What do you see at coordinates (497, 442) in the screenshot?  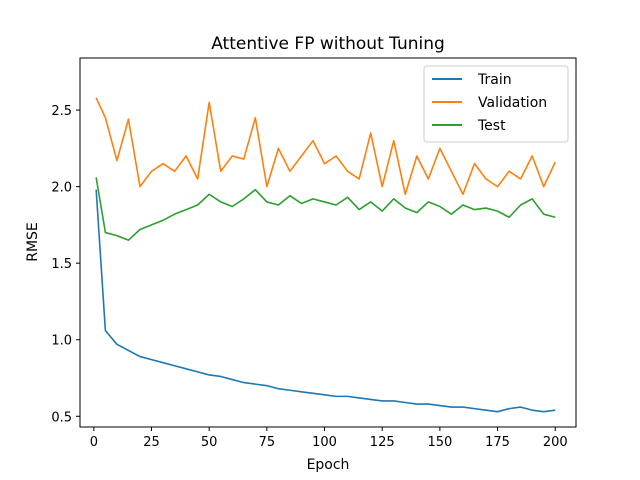 I see `x-tick-label: 175` at bounding box center [497, 442].